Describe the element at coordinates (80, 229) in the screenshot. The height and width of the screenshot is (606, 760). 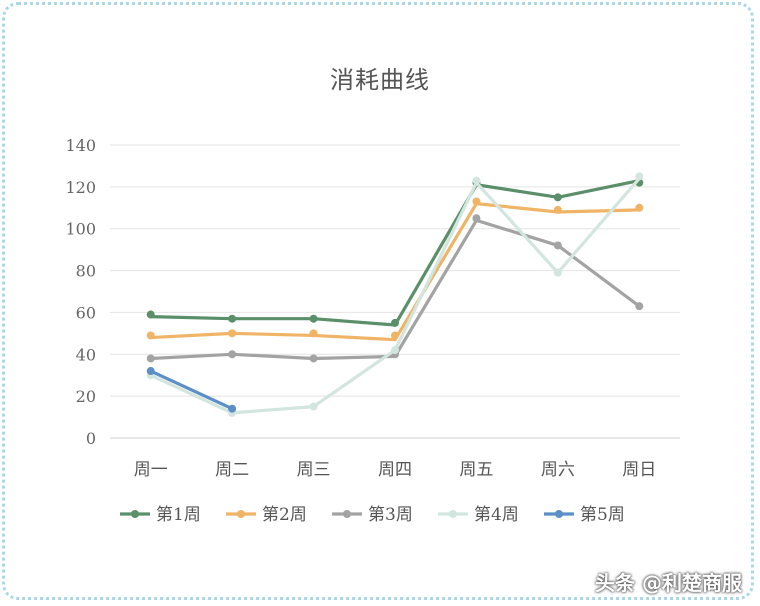
I see `y-tick-label: 100` at that location.